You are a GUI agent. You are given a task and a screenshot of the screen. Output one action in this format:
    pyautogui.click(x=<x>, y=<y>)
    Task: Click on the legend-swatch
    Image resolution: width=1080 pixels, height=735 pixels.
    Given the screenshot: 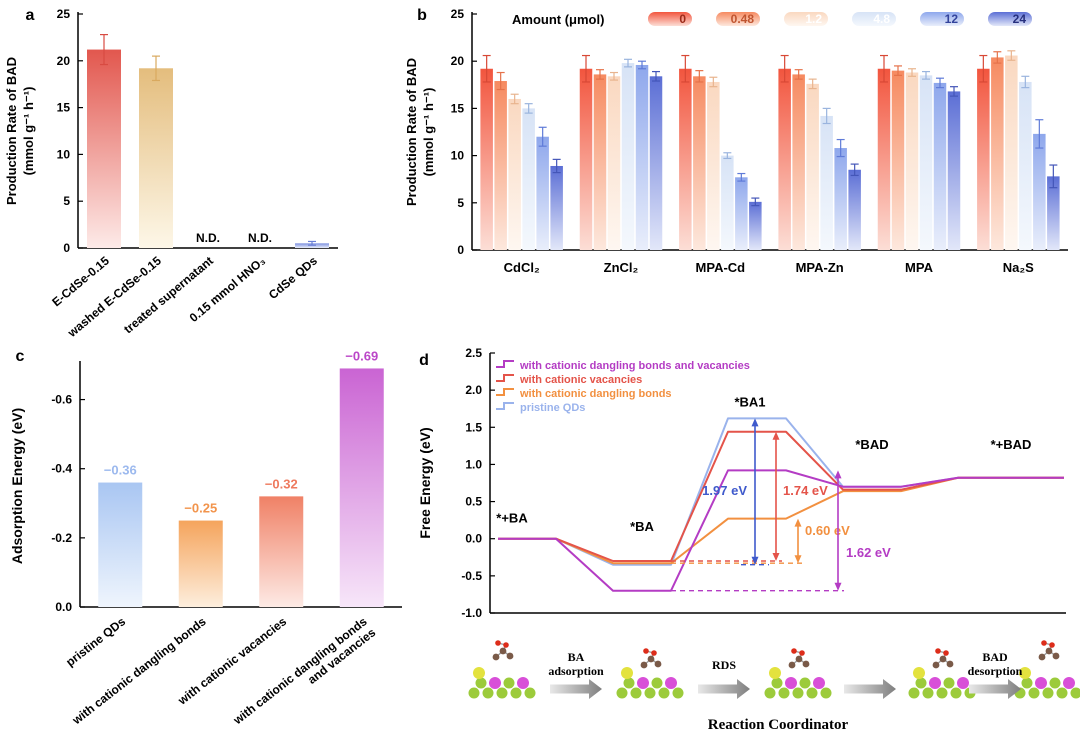 What is the action you would take?
    pyautogui.click(x=874, y=19)
    